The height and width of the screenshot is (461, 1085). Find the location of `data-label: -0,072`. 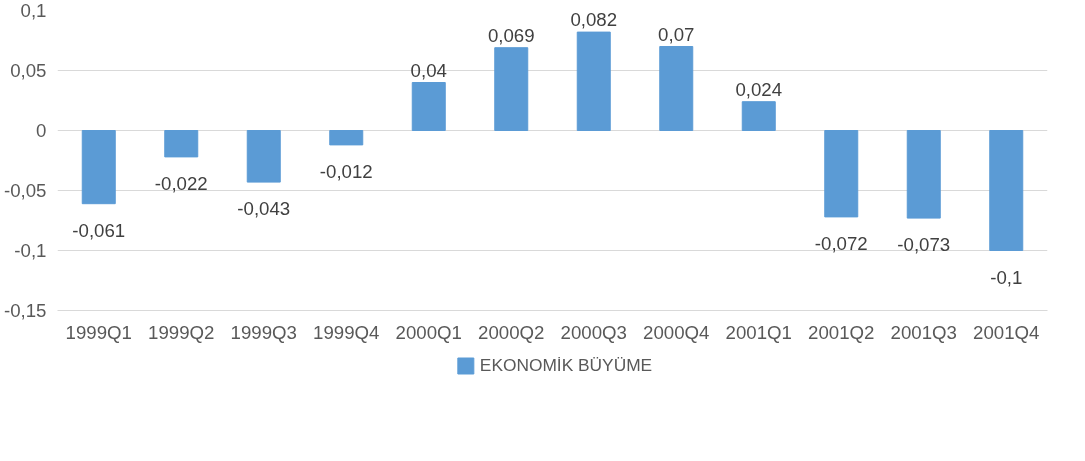

data-label: -0,072 is located at coordinates (841, 243).